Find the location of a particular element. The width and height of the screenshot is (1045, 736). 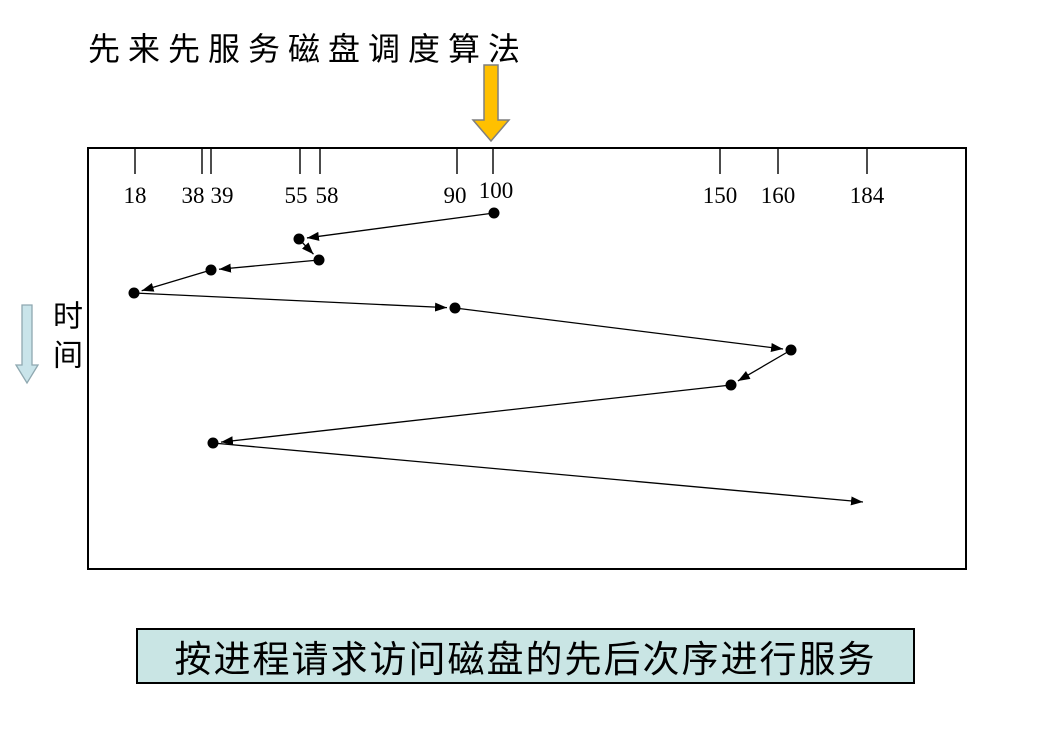

time-axis-label: 时间 is located at coordinates (64, 339).